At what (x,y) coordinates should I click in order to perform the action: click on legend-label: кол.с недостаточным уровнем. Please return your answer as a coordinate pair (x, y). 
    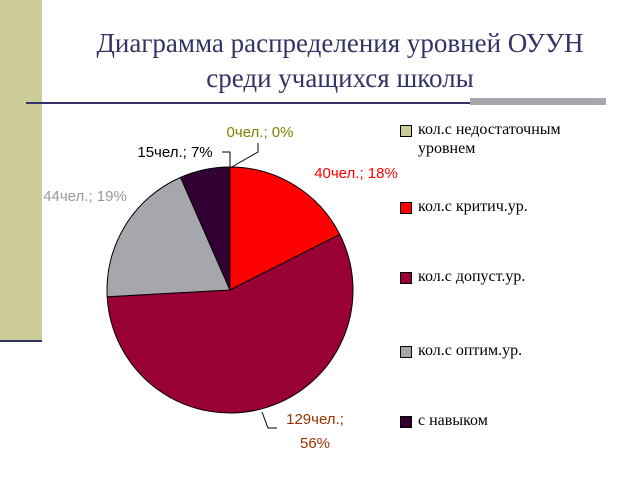
    Looking at the image, I should click on (489, 139).